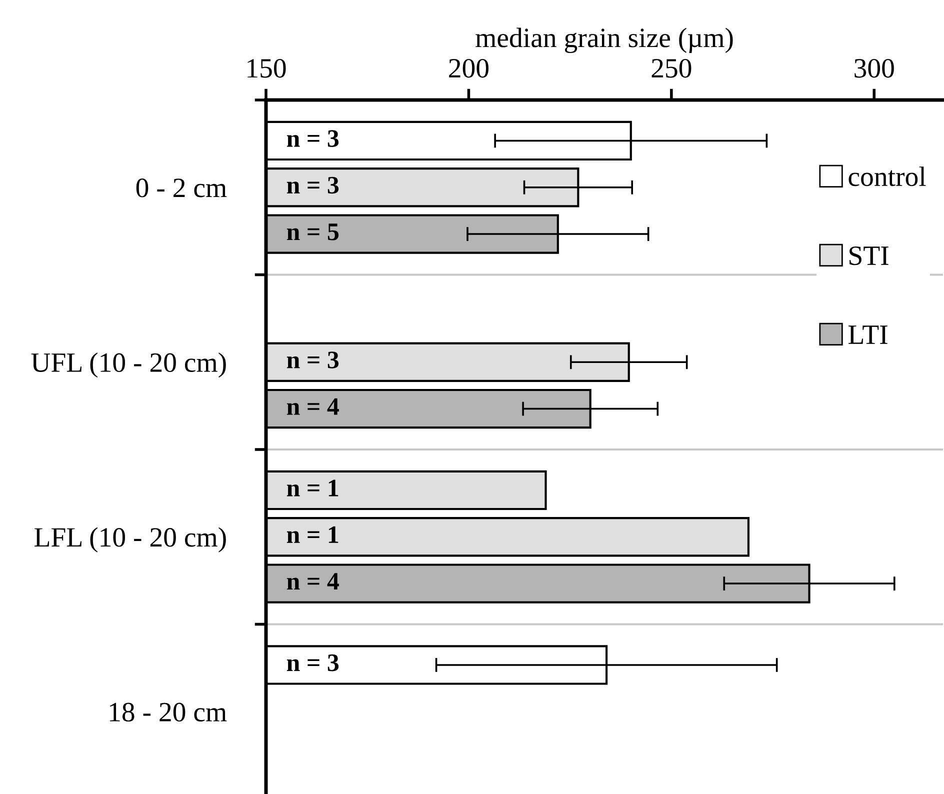 Image resolution: width=944 pixels, height=794 pixels. What do you see at coordinates (312, 232) in the screenshot?
I see `annotation: n = 5` at bounding box center [312, 232].